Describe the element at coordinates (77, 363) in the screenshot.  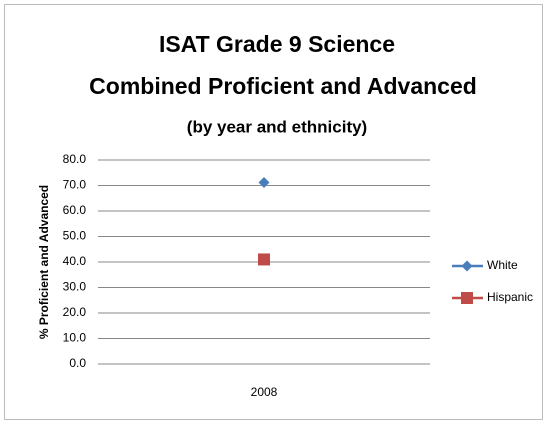
I see `y-tick-label: 0.0` at that location.